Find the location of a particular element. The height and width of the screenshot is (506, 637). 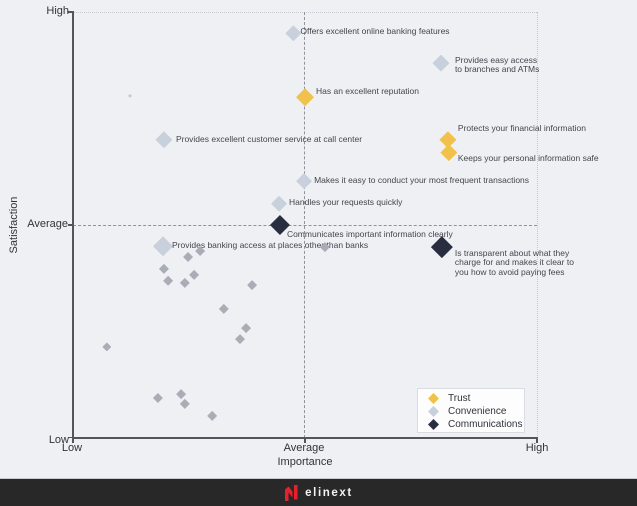

data-point-label: Keeps your personal information safe is located at coordinates (528, 157).